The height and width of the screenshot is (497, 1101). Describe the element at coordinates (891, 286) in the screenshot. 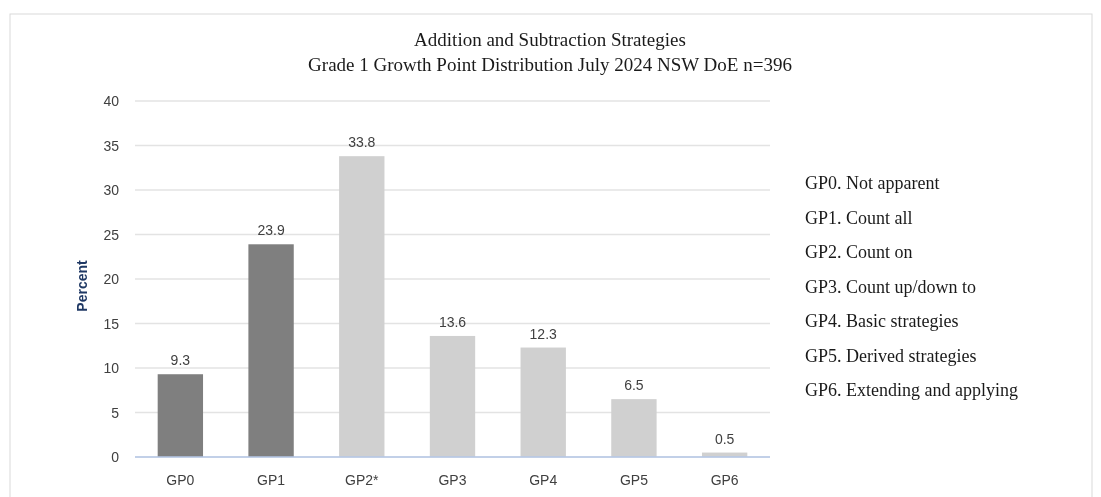

I see `text: GP3. Count up/down to` at that location.